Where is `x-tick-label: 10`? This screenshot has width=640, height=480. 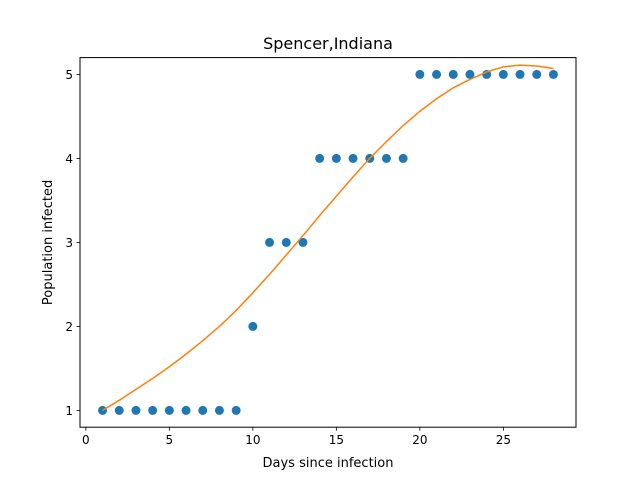
x-tick-label: 10 is located at coordinates (252, 440).